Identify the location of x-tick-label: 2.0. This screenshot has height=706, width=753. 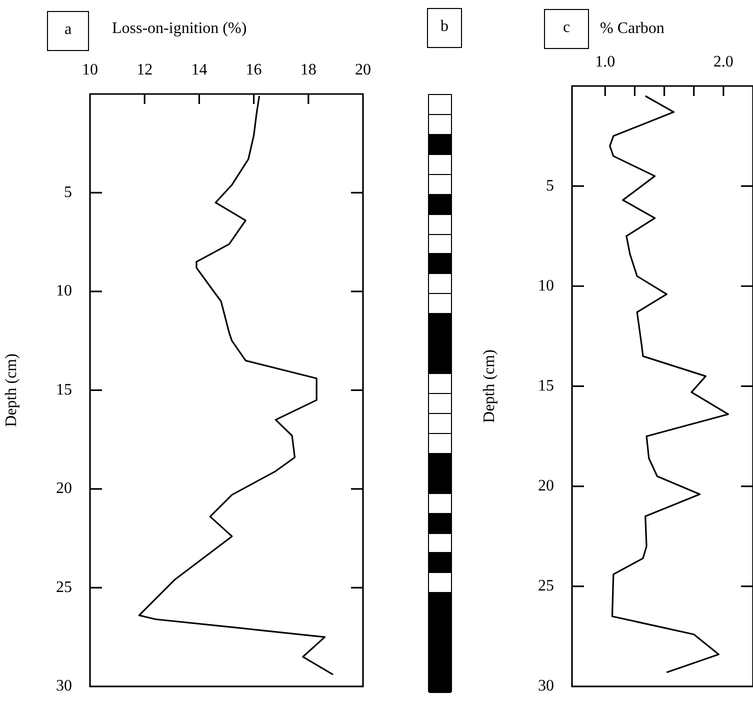
(723, 62).